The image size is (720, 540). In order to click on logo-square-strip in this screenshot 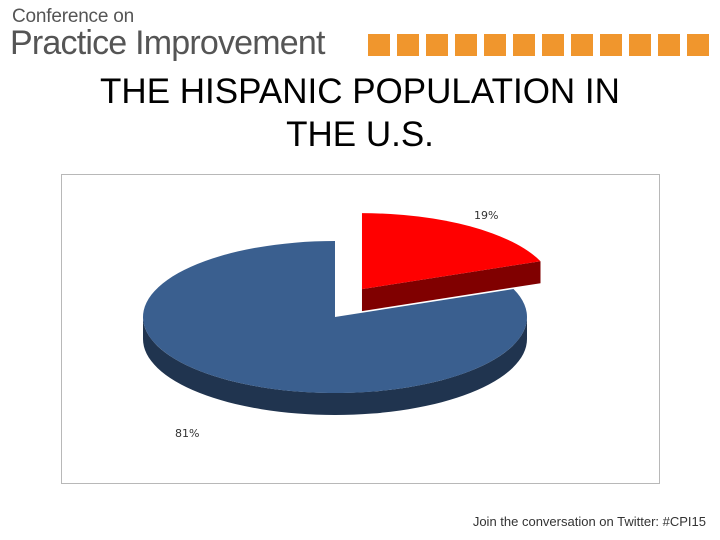, I will do `click(538, 45)`.